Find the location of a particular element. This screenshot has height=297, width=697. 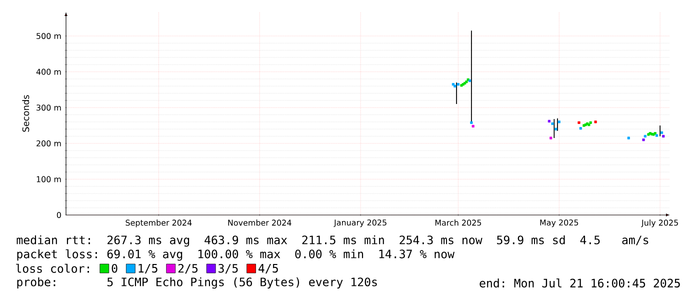

legend-label: 1/5 is located at coordinates (148, 269).